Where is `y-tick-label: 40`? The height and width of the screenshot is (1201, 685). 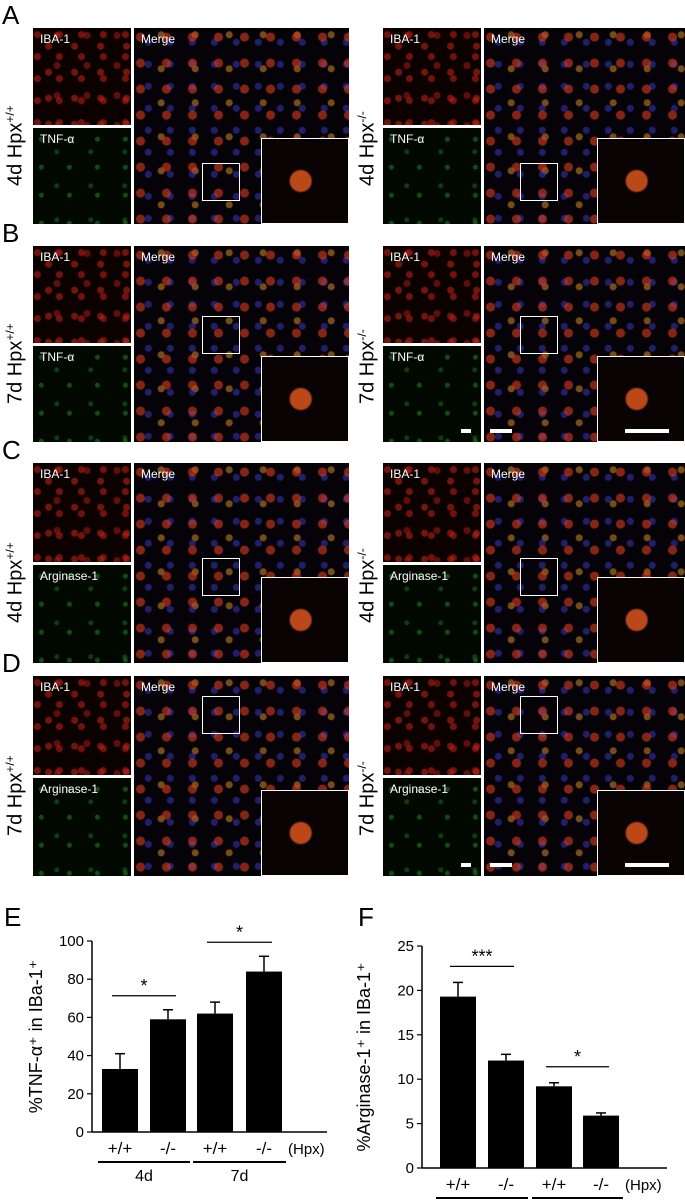
y-tick-label: 40 is located at coordinates (75, 1056).